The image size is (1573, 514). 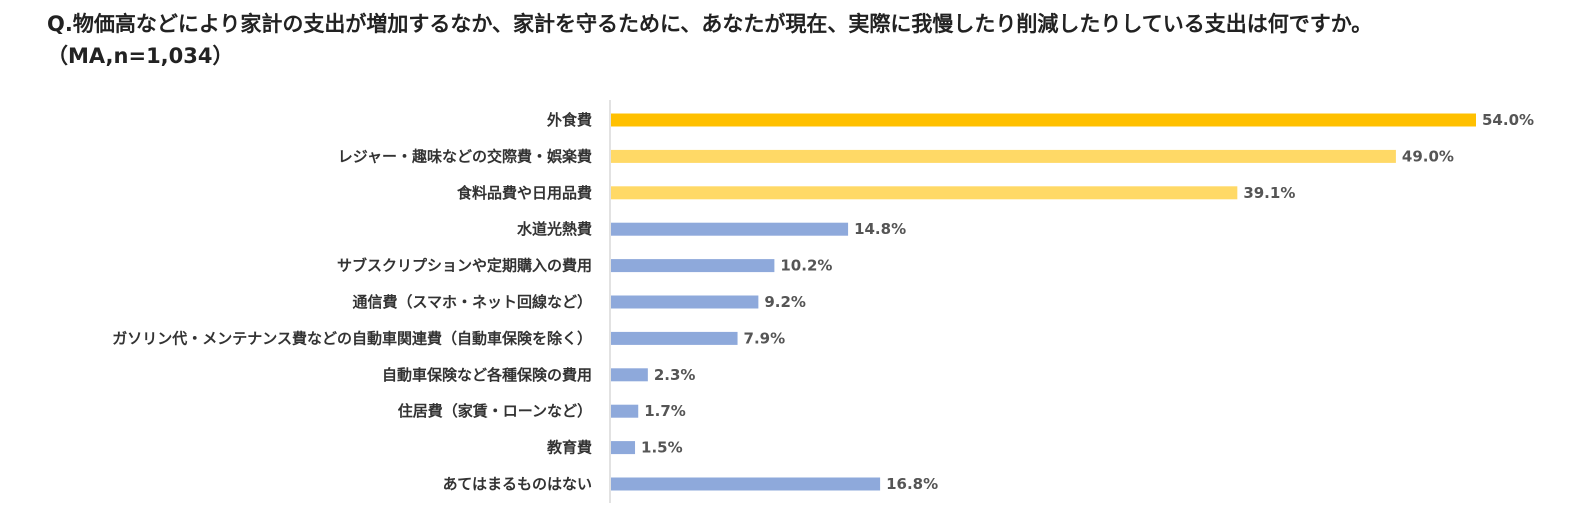 What do you see at coordinates (472, 302) in the screenshot?
I see `category-label: 通信費（スマホ・ネット回線など）` at bounding box center [472, 302].